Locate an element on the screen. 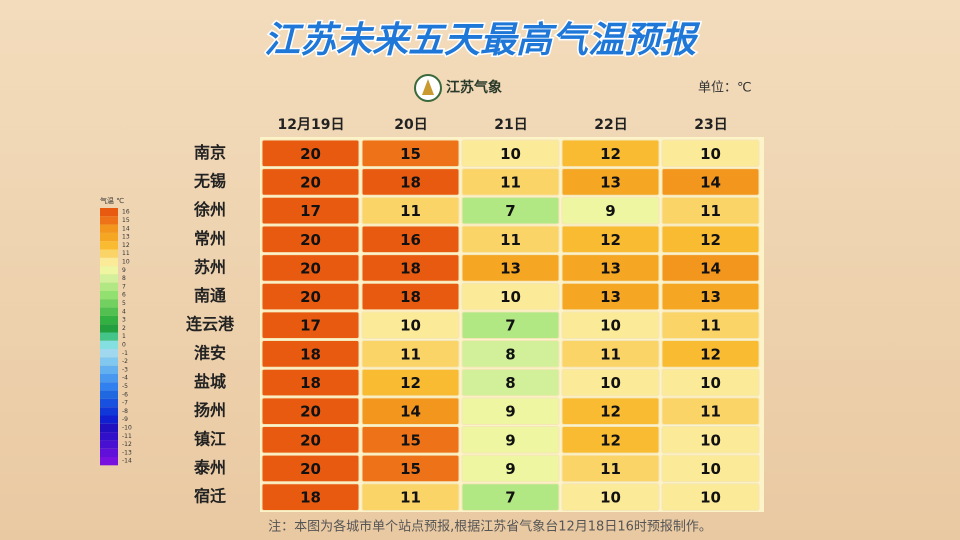  legend-label: 9 is located at coordinates (124, 270).